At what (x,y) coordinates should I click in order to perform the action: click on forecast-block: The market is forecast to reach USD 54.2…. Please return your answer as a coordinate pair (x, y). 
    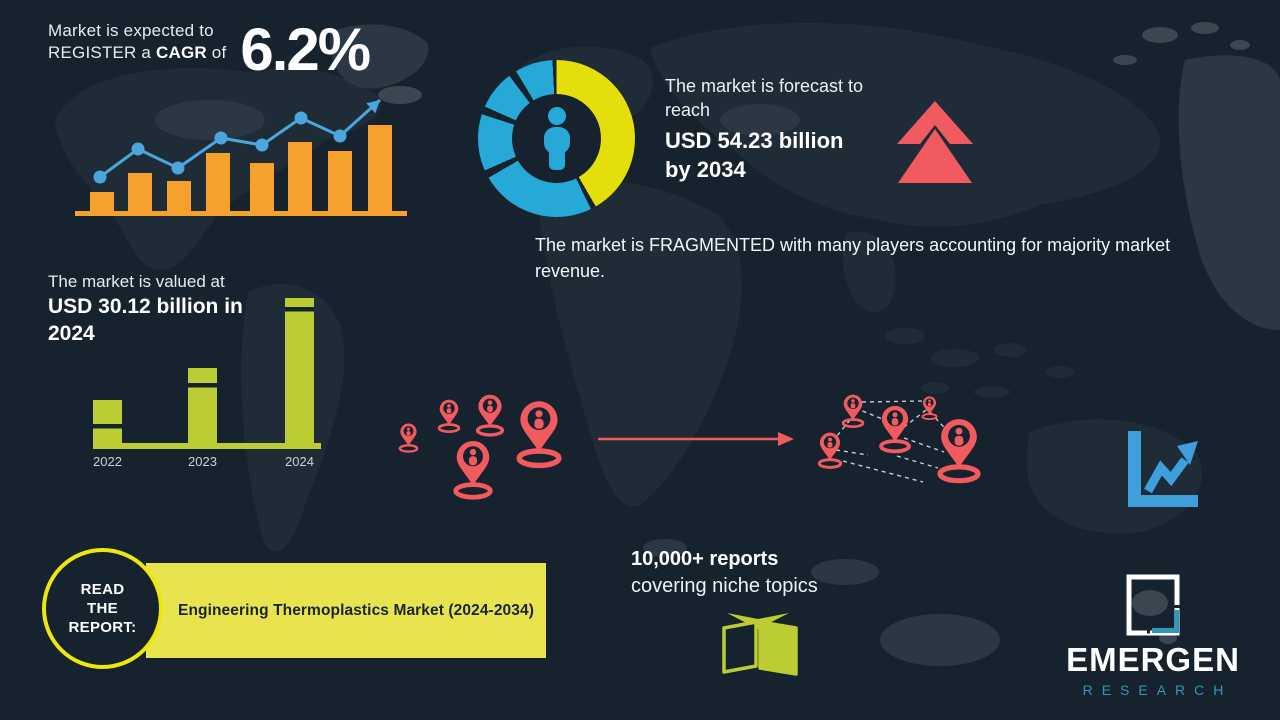
    Looking at the image, I should click on (764, 129).